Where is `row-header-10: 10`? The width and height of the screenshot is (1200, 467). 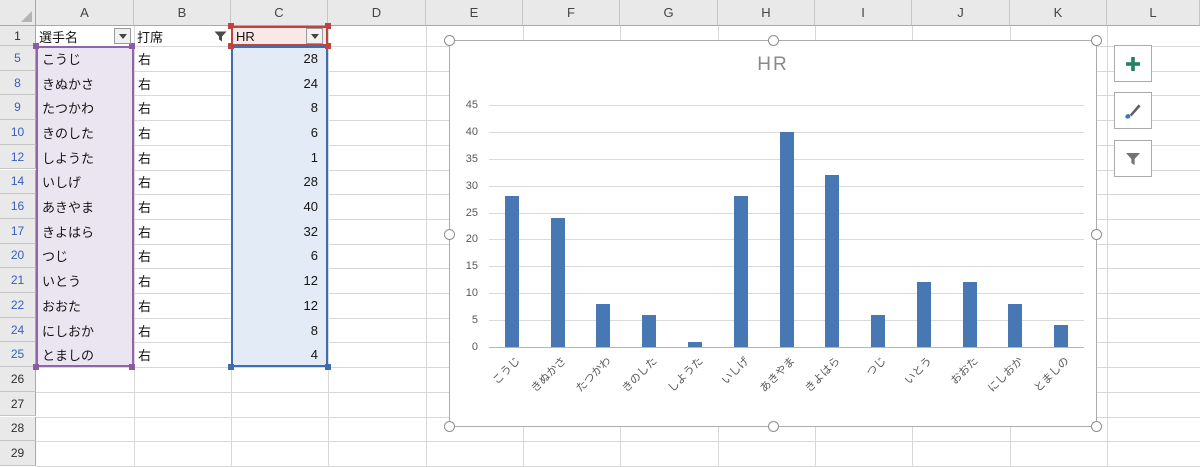
row-header-10: 10 is located at coordinates (18, 132).